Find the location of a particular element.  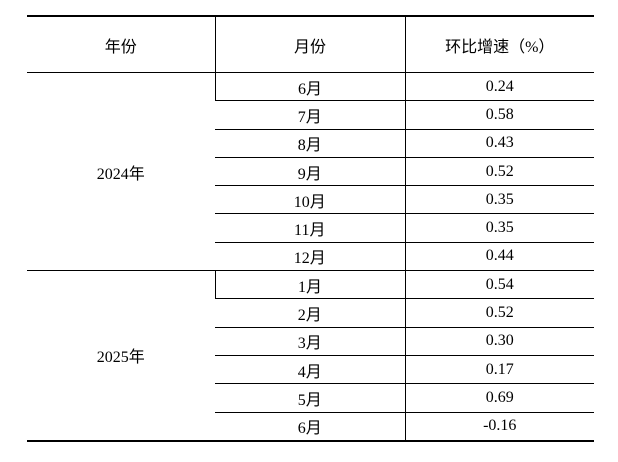

value-cell: 0.58 is located at coordinates (499, 115).